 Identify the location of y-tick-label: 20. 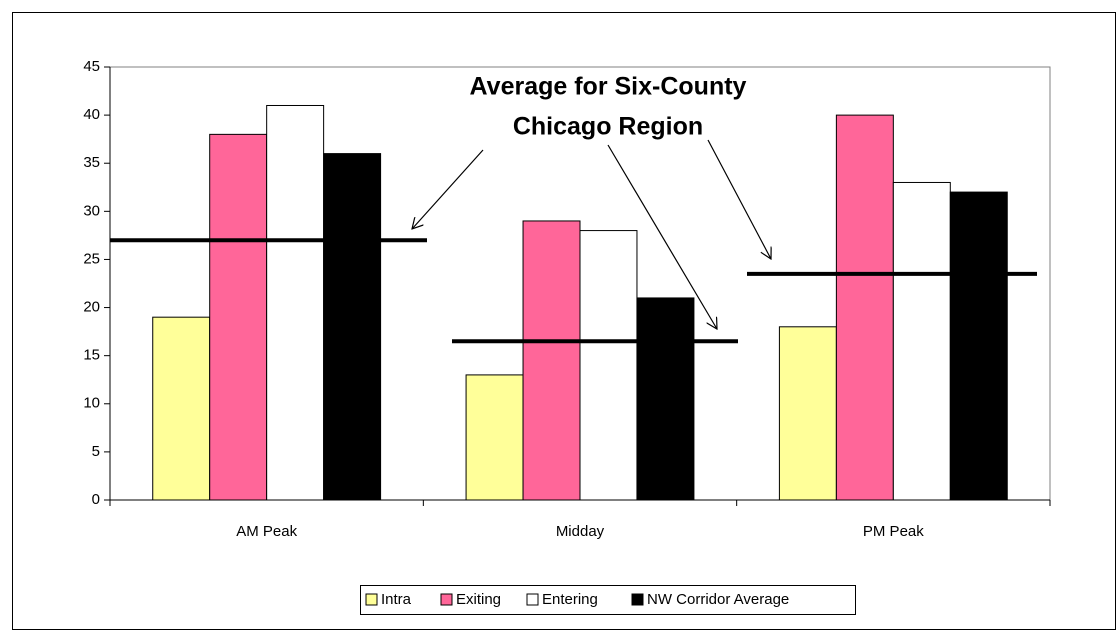
(91, 307).